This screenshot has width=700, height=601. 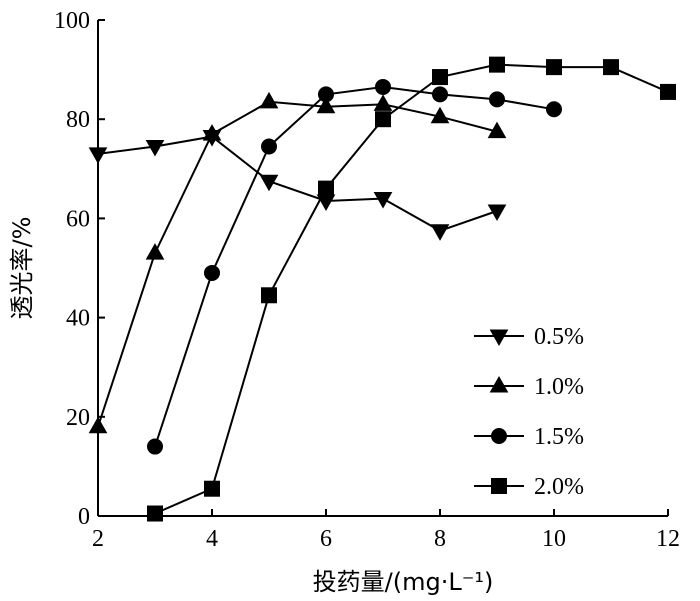 I want to click on y-tick-label: 0, so click(x=84, y=517).